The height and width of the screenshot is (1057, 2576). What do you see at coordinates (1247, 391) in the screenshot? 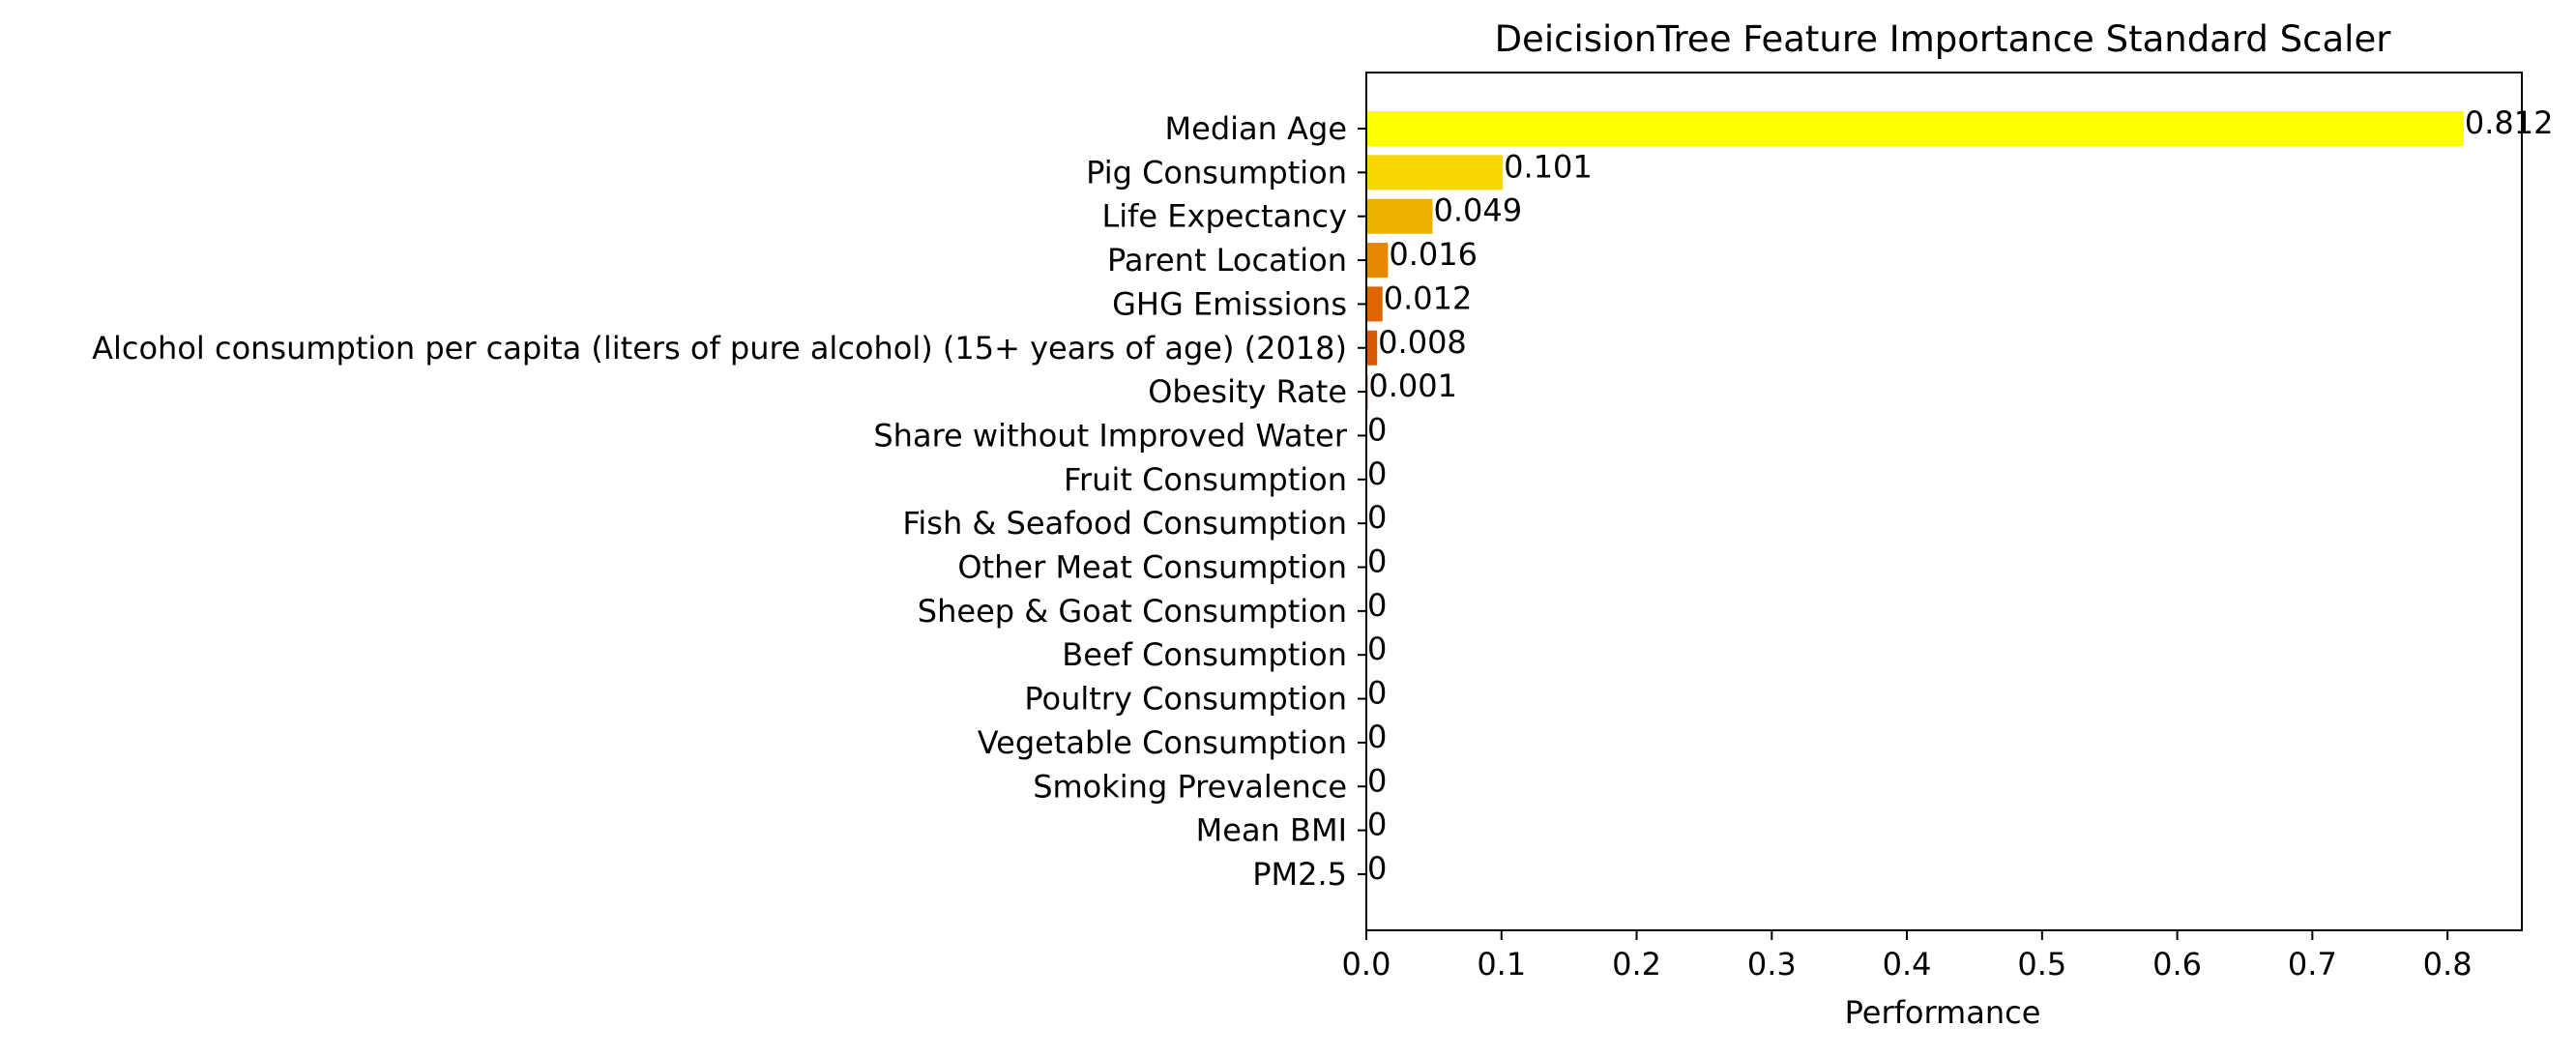
I see `category-label: Obesity Rate` at bounding box center [1247, 391].